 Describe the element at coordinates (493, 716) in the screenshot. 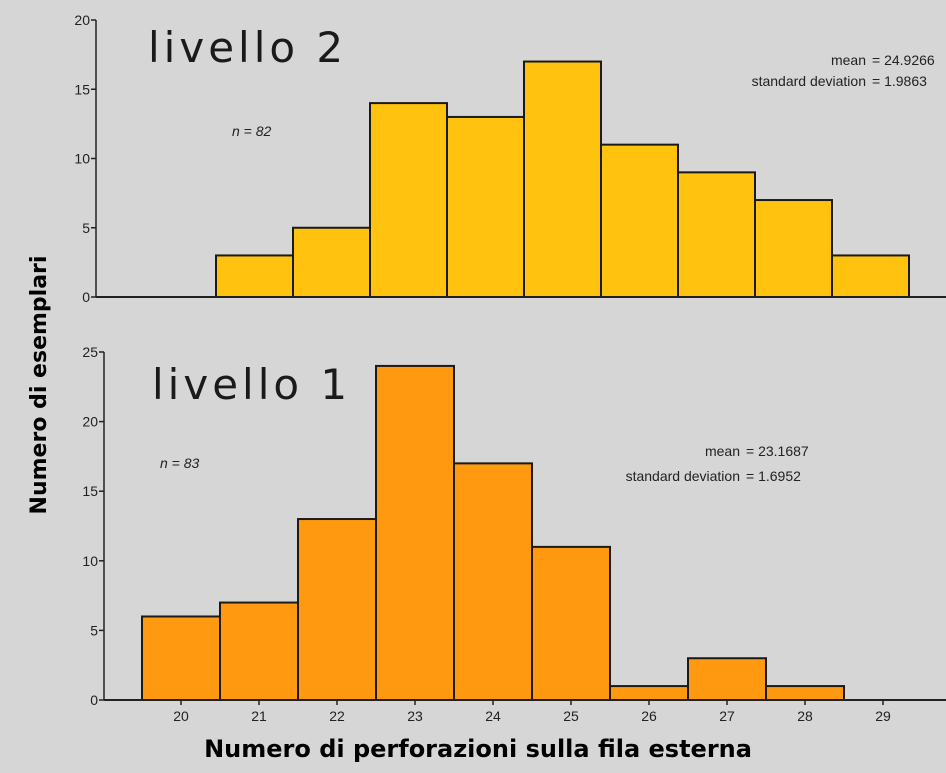

I see `x-tick-label: 24` at that location.